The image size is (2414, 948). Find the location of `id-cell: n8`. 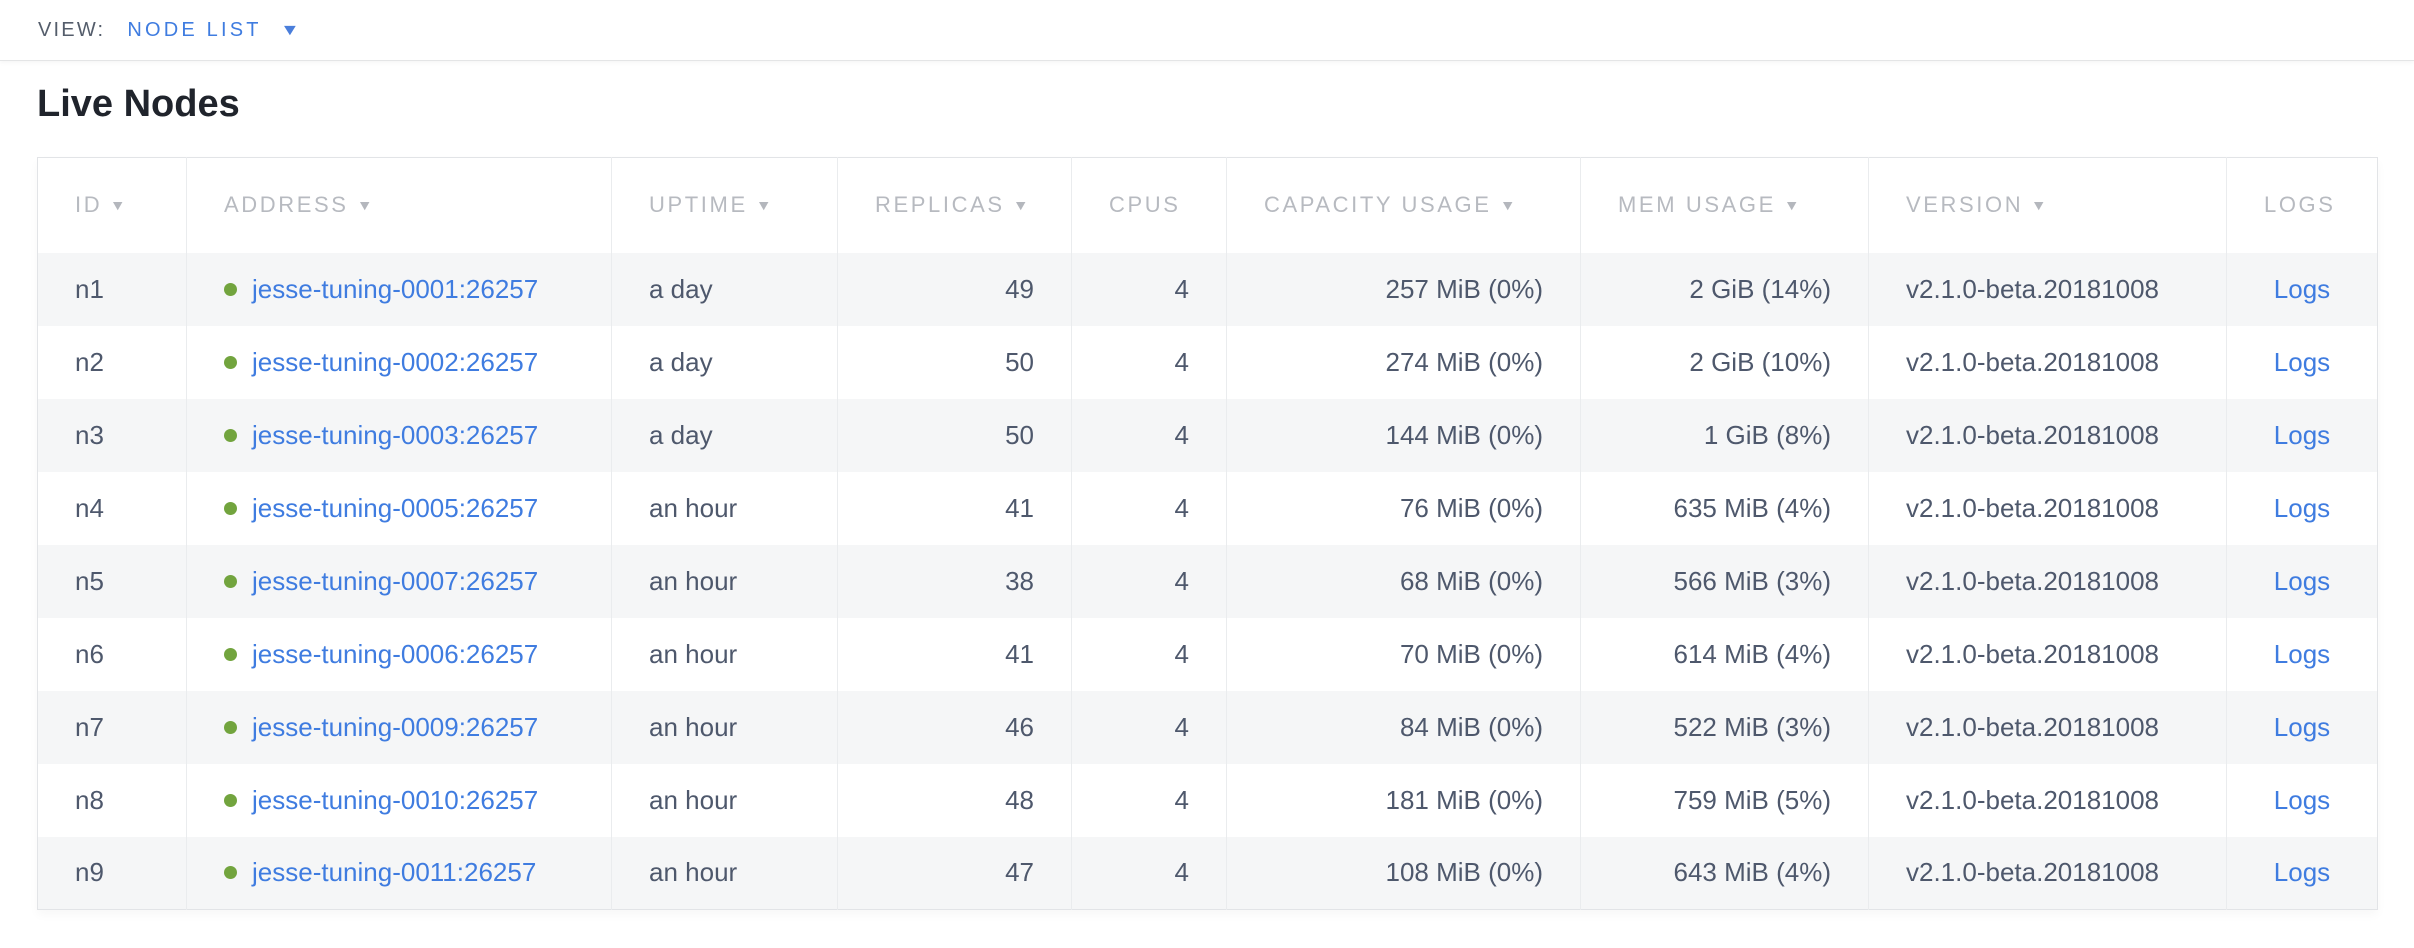

id-cell: n8 is located at coordinates (112, 800).